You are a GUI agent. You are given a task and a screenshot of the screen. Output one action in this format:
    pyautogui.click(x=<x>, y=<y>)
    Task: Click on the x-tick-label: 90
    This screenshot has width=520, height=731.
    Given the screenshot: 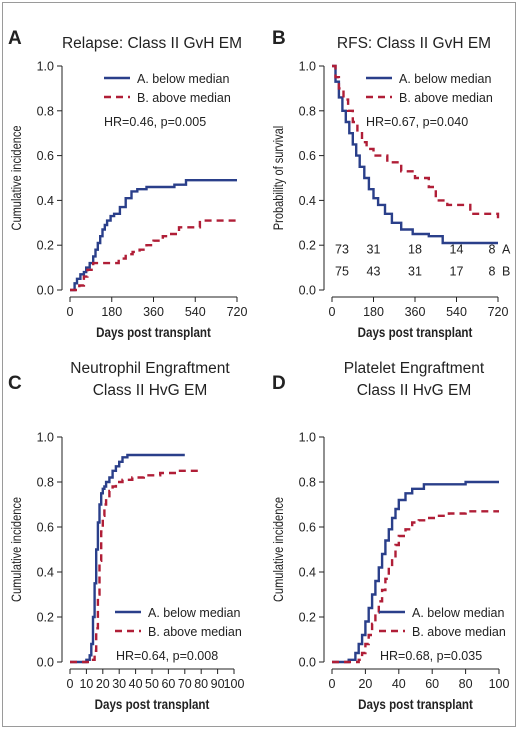 What is the action you would take?
    pyautogui.click(x=218, y=684)
    